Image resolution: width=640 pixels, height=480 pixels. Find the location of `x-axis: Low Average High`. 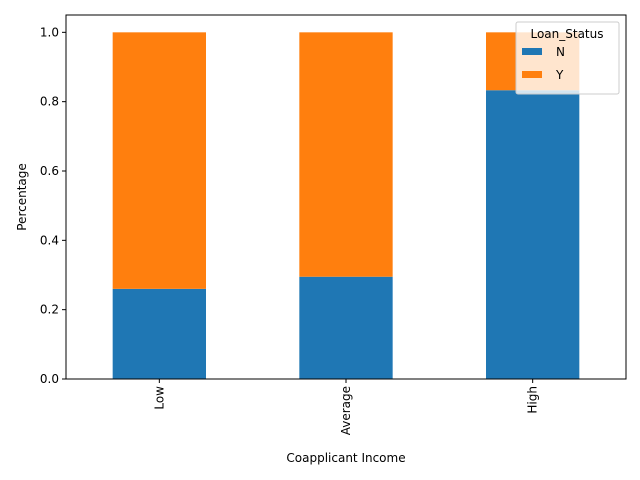

x-axis: Low Average High is located at coordinates (346, 407).